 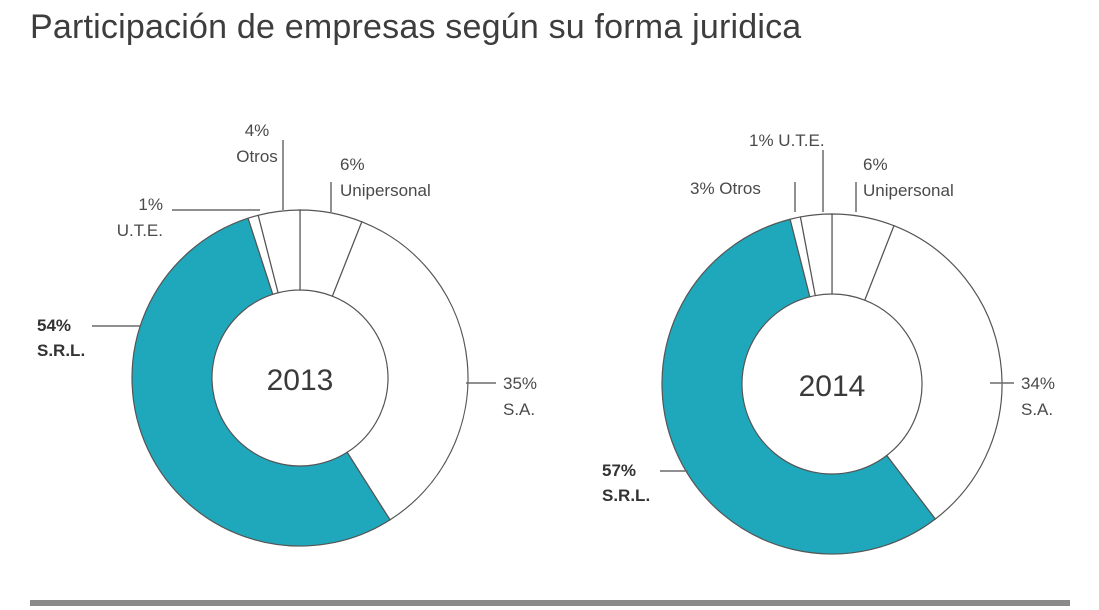 I want to click on value-label-s-r-l: 57%, so click(x=619, y=470).